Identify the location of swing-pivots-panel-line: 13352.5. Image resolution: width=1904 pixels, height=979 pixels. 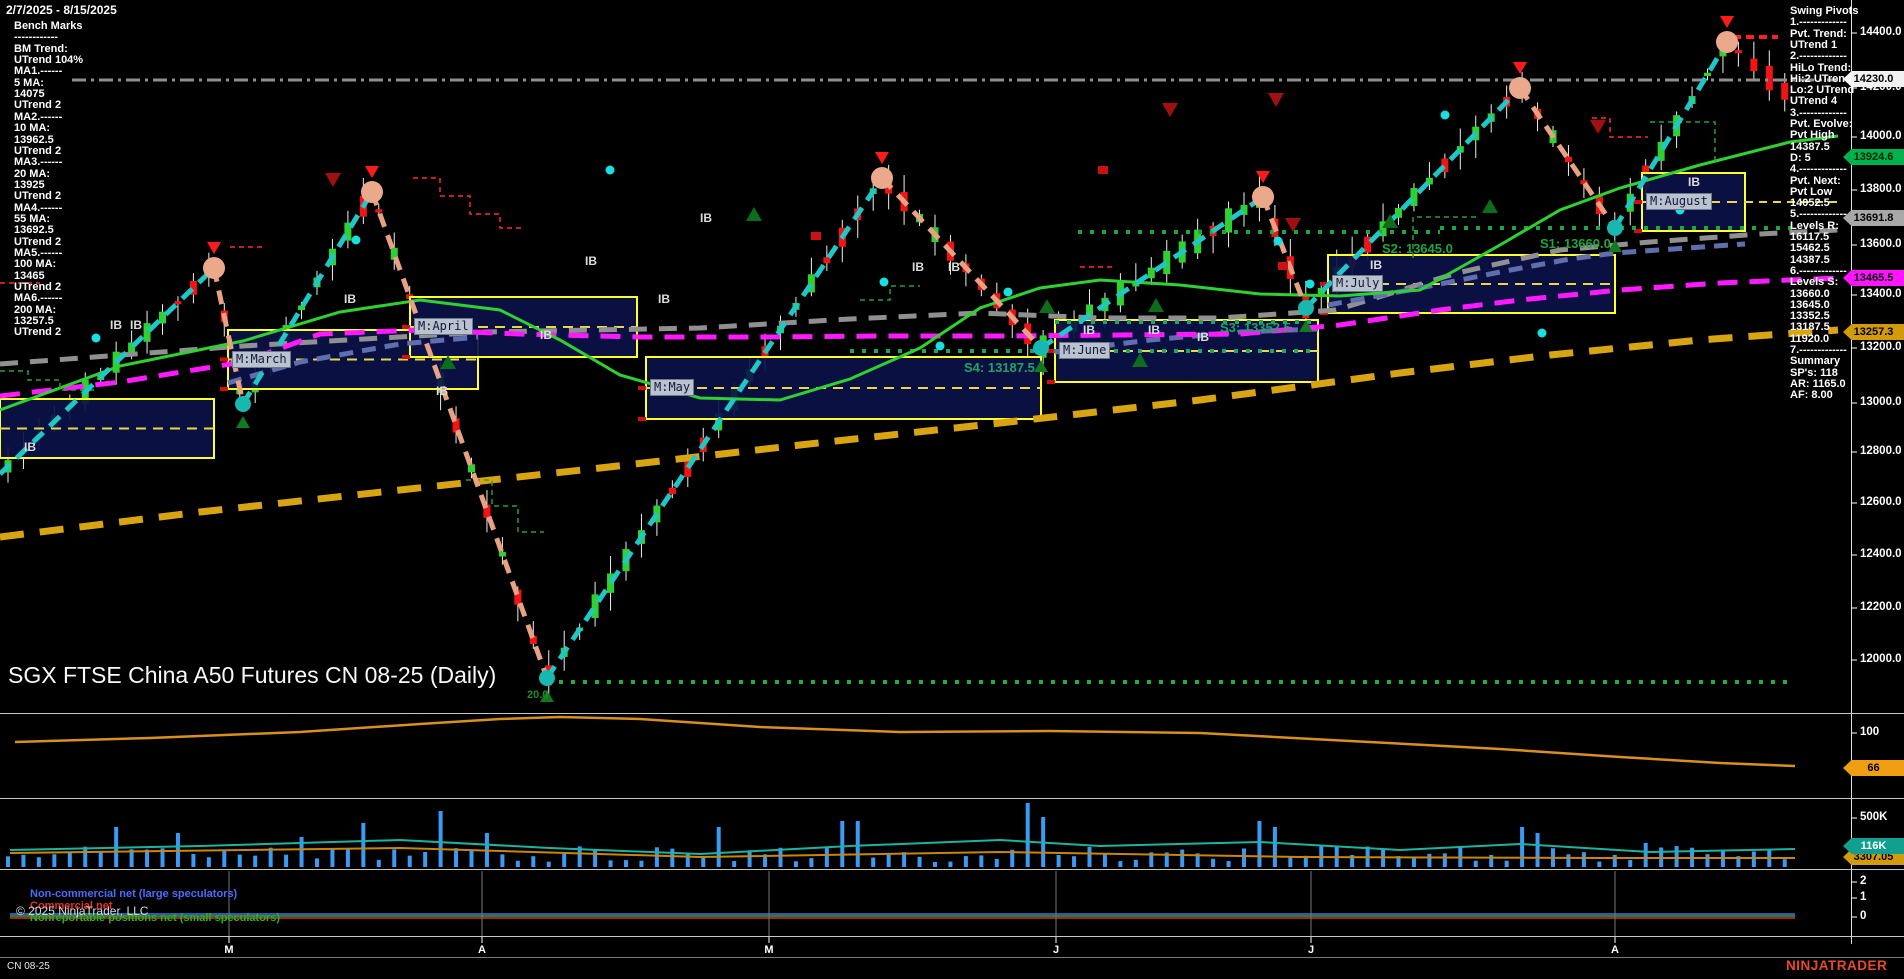
(1810, 316).